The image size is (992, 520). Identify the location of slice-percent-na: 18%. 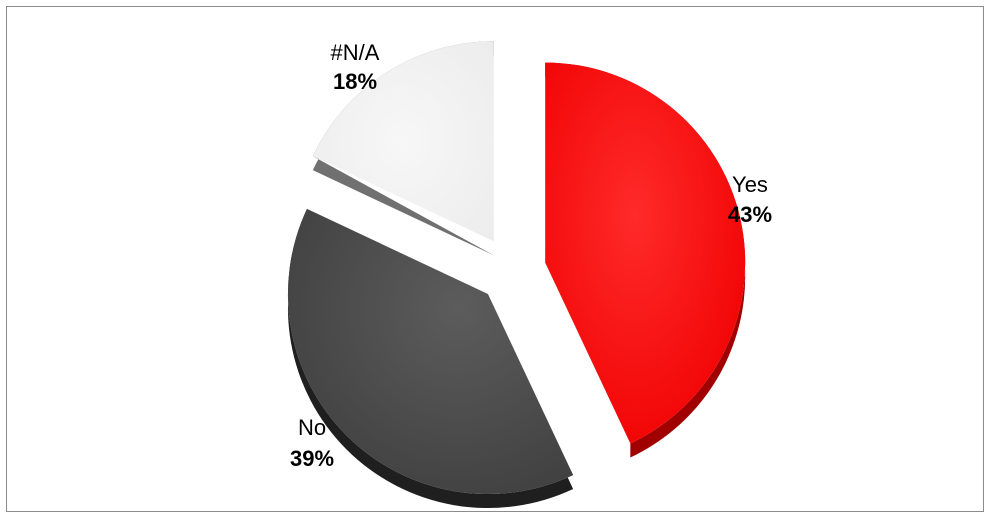
(355, 81).